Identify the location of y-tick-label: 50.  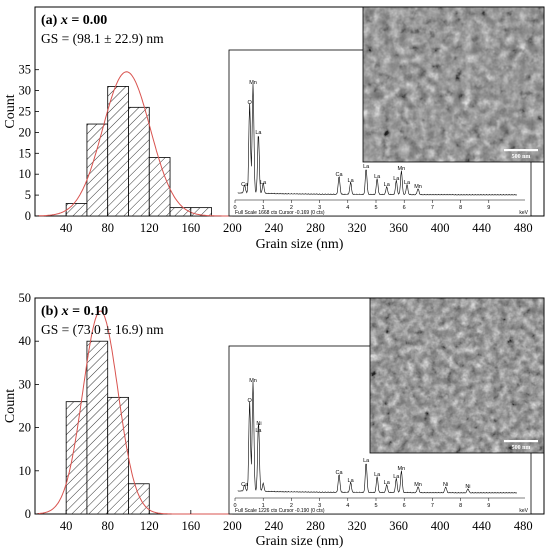
(25, 298).